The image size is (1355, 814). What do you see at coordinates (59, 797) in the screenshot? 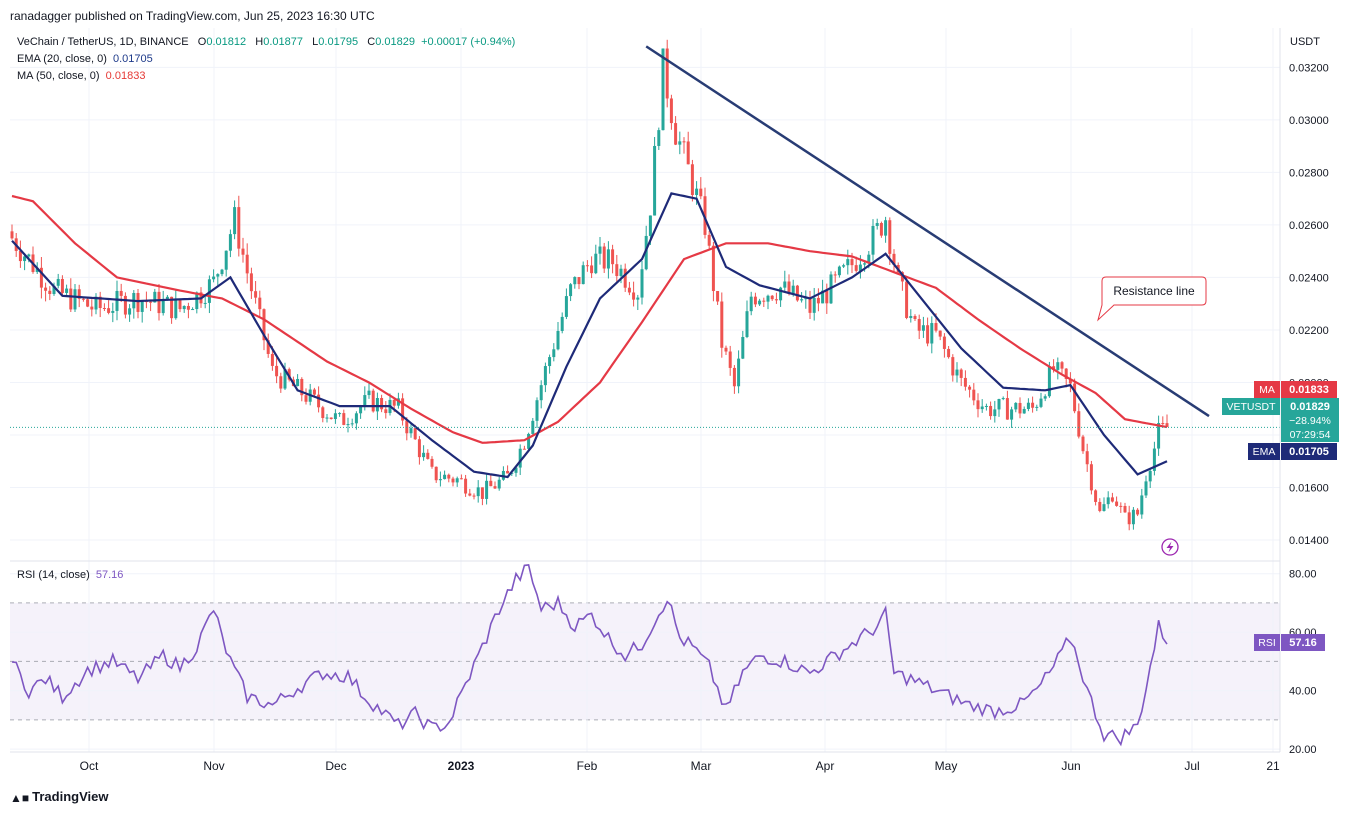
I see `tradingview-logo: ▲■ TradingView` at bounding box center [59, 797].